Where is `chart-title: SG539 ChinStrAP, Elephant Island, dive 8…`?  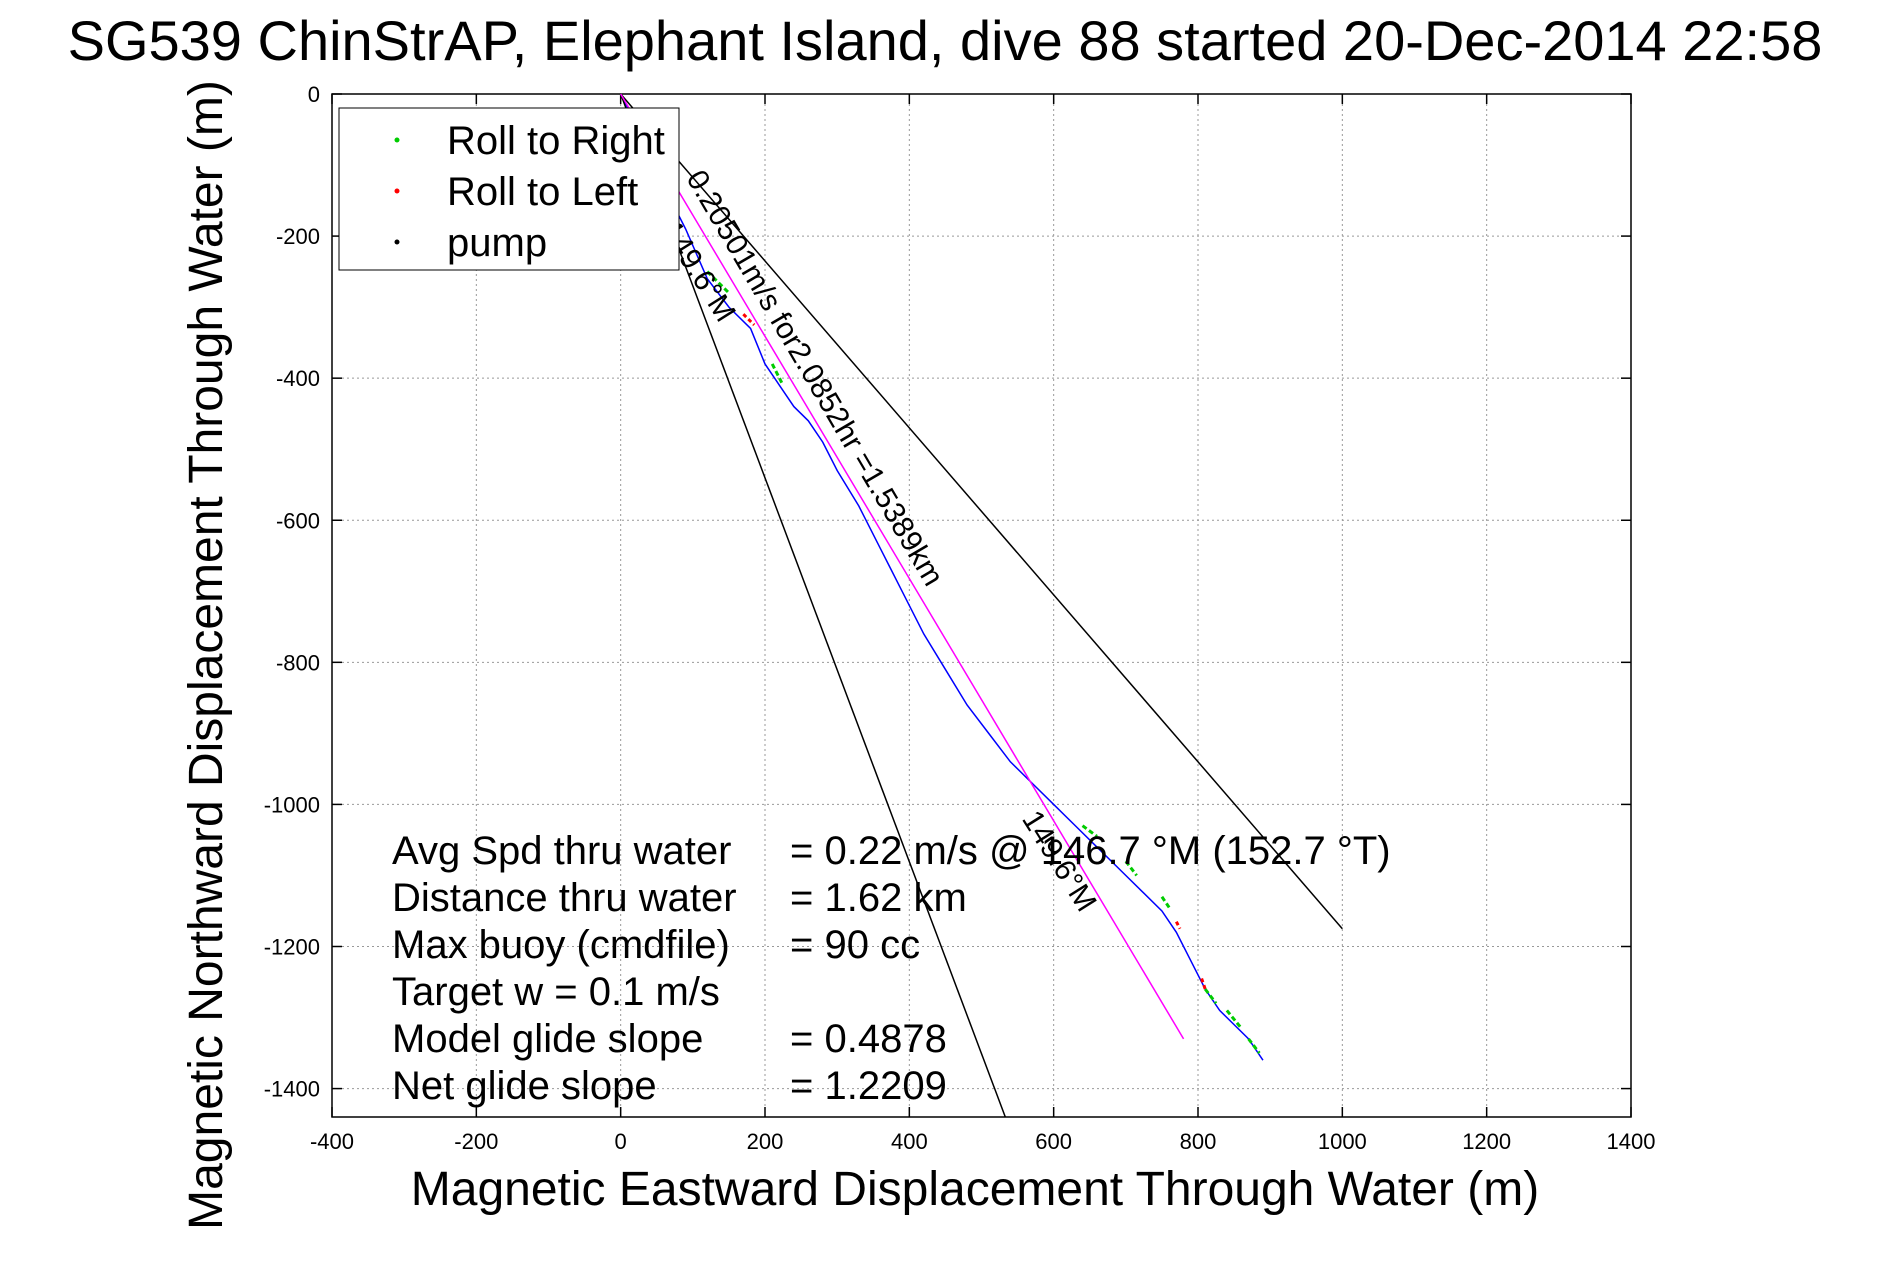
chart-title: SG539 ChinStrAP, Elephant Island, dive 8… is located at coordinates (945, 40).